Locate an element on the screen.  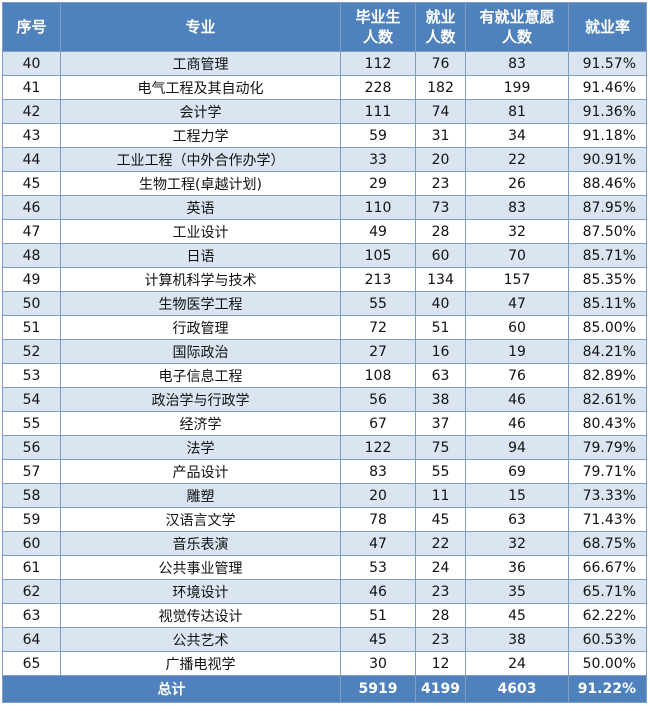
cell: 69 is located at coordinates (517, 471).